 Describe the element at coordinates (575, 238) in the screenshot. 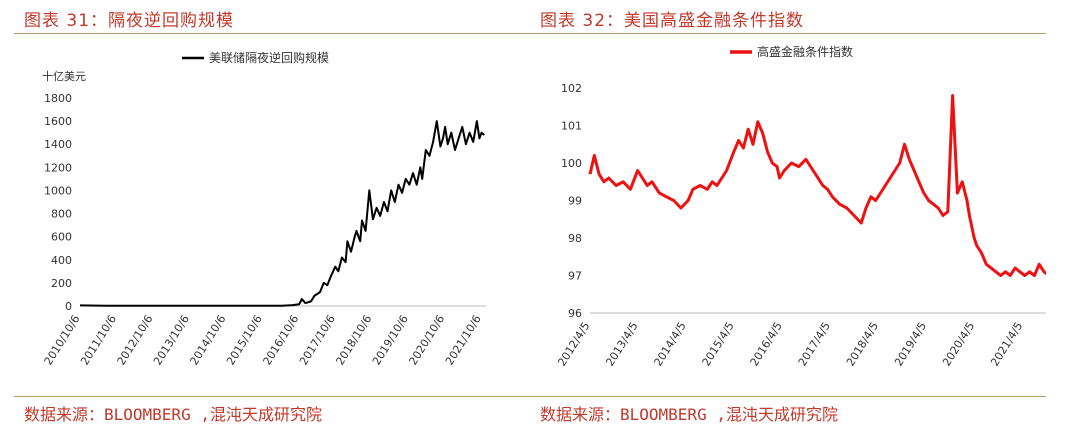

I see `y-tick-label: 98` at that location.